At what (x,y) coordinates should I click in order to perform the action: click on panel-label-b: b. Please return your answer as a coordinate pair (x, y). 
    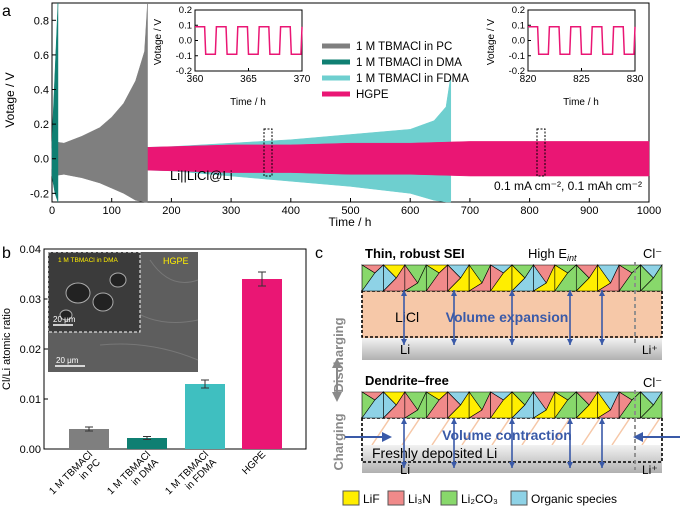
    Looking at the image, I should click on (6, 253).